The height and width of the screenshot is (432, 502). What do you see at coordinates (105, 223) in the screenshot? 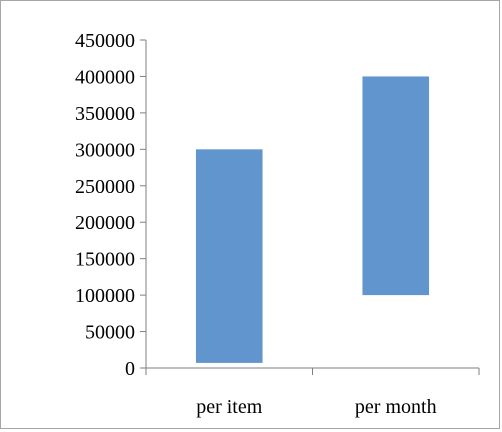
I see `y-tick-label: 200000` at bounding box center [105, 223].